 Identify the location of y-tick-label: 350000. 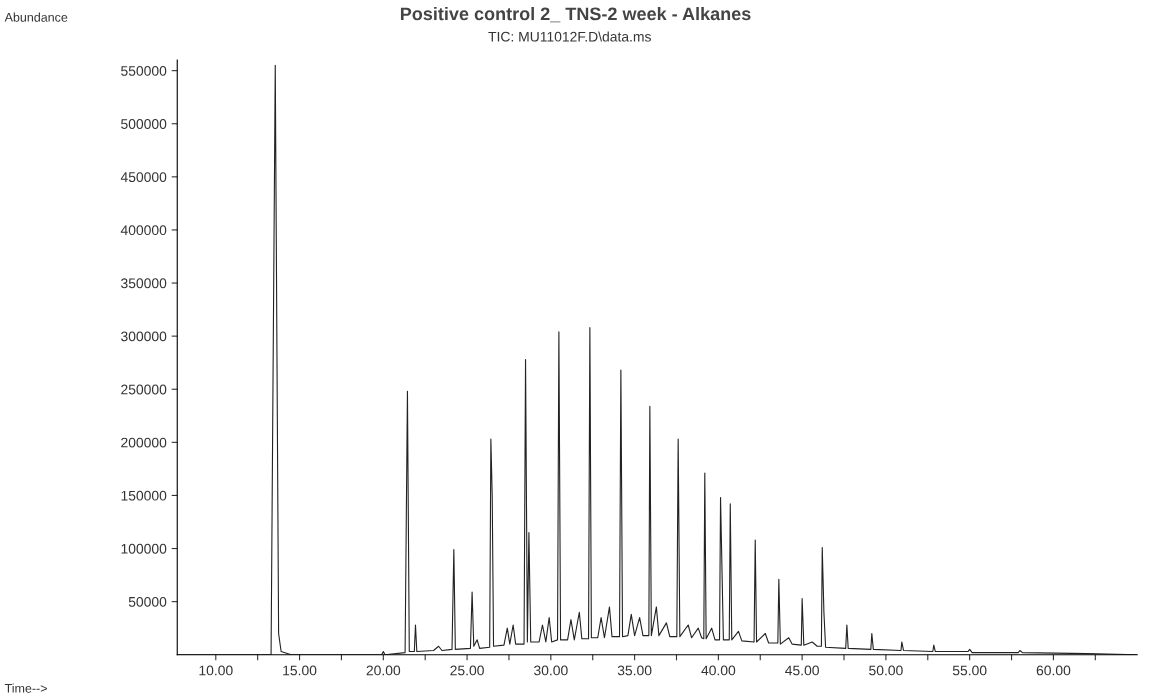
(144, 283).